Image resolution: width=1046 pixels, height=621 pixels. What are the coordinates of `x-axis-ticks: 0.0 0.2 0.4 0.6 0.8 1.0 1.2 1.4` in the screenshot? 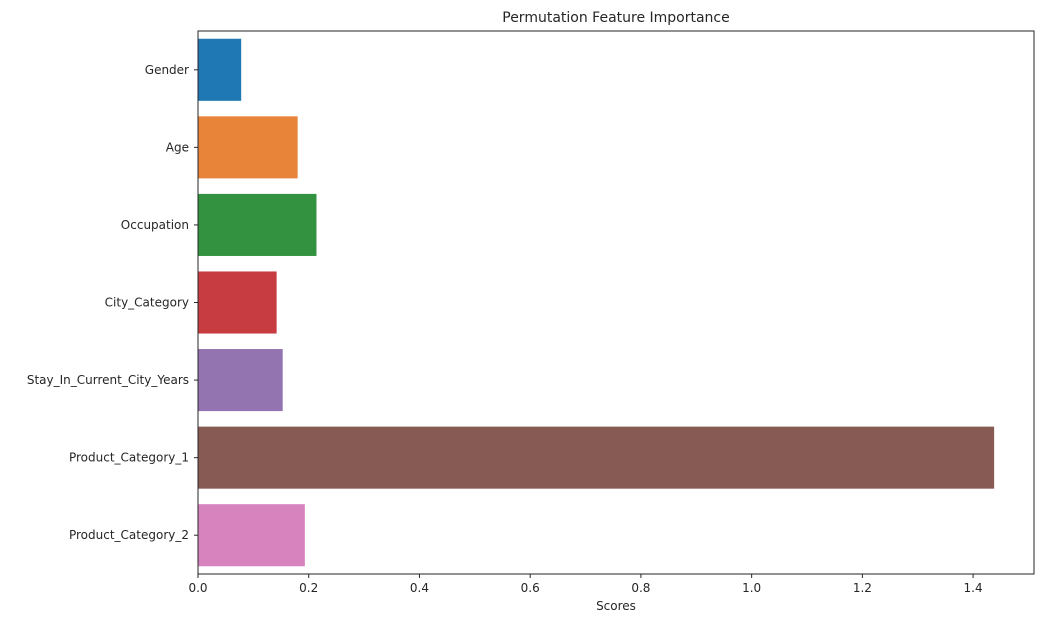 It's located at (585, 584).